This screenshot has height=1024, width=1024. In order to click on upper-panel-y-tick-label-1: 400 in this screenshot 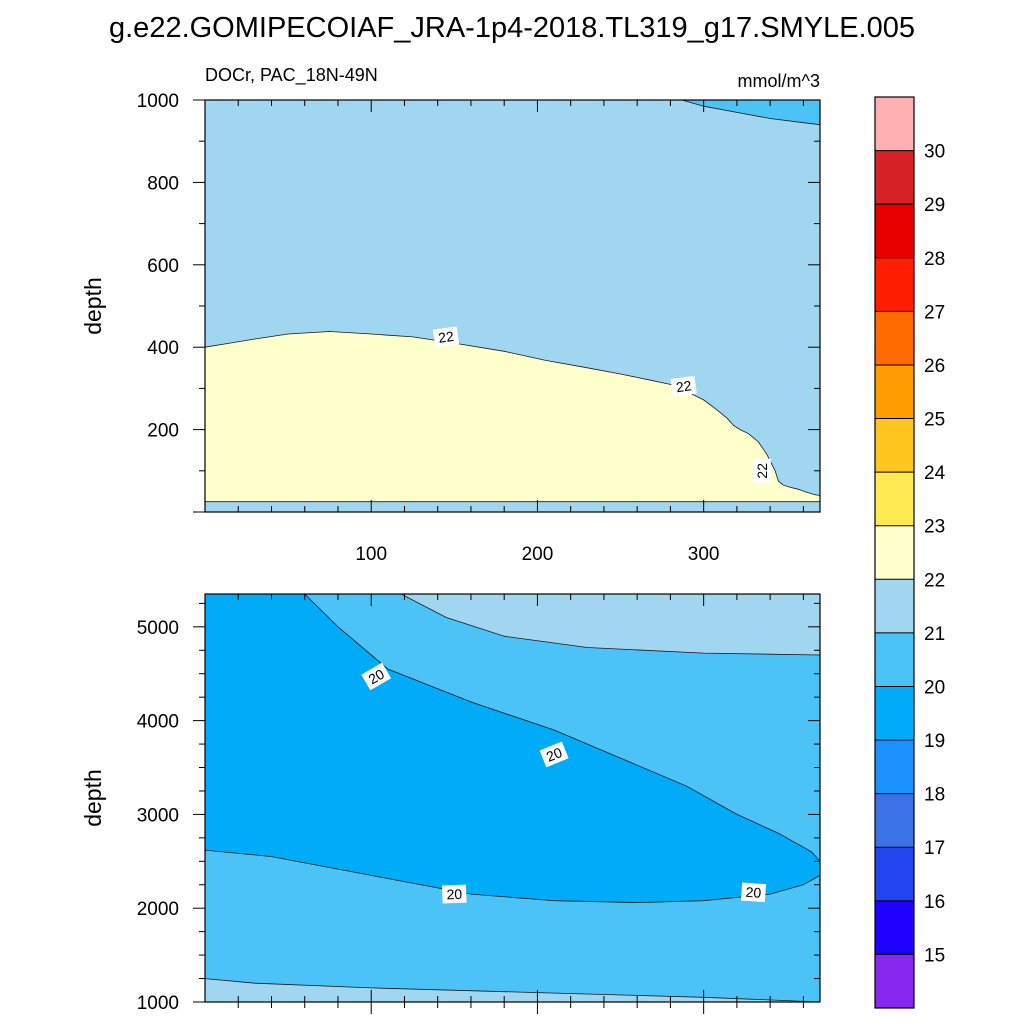, I will do `click(163, 348)`.